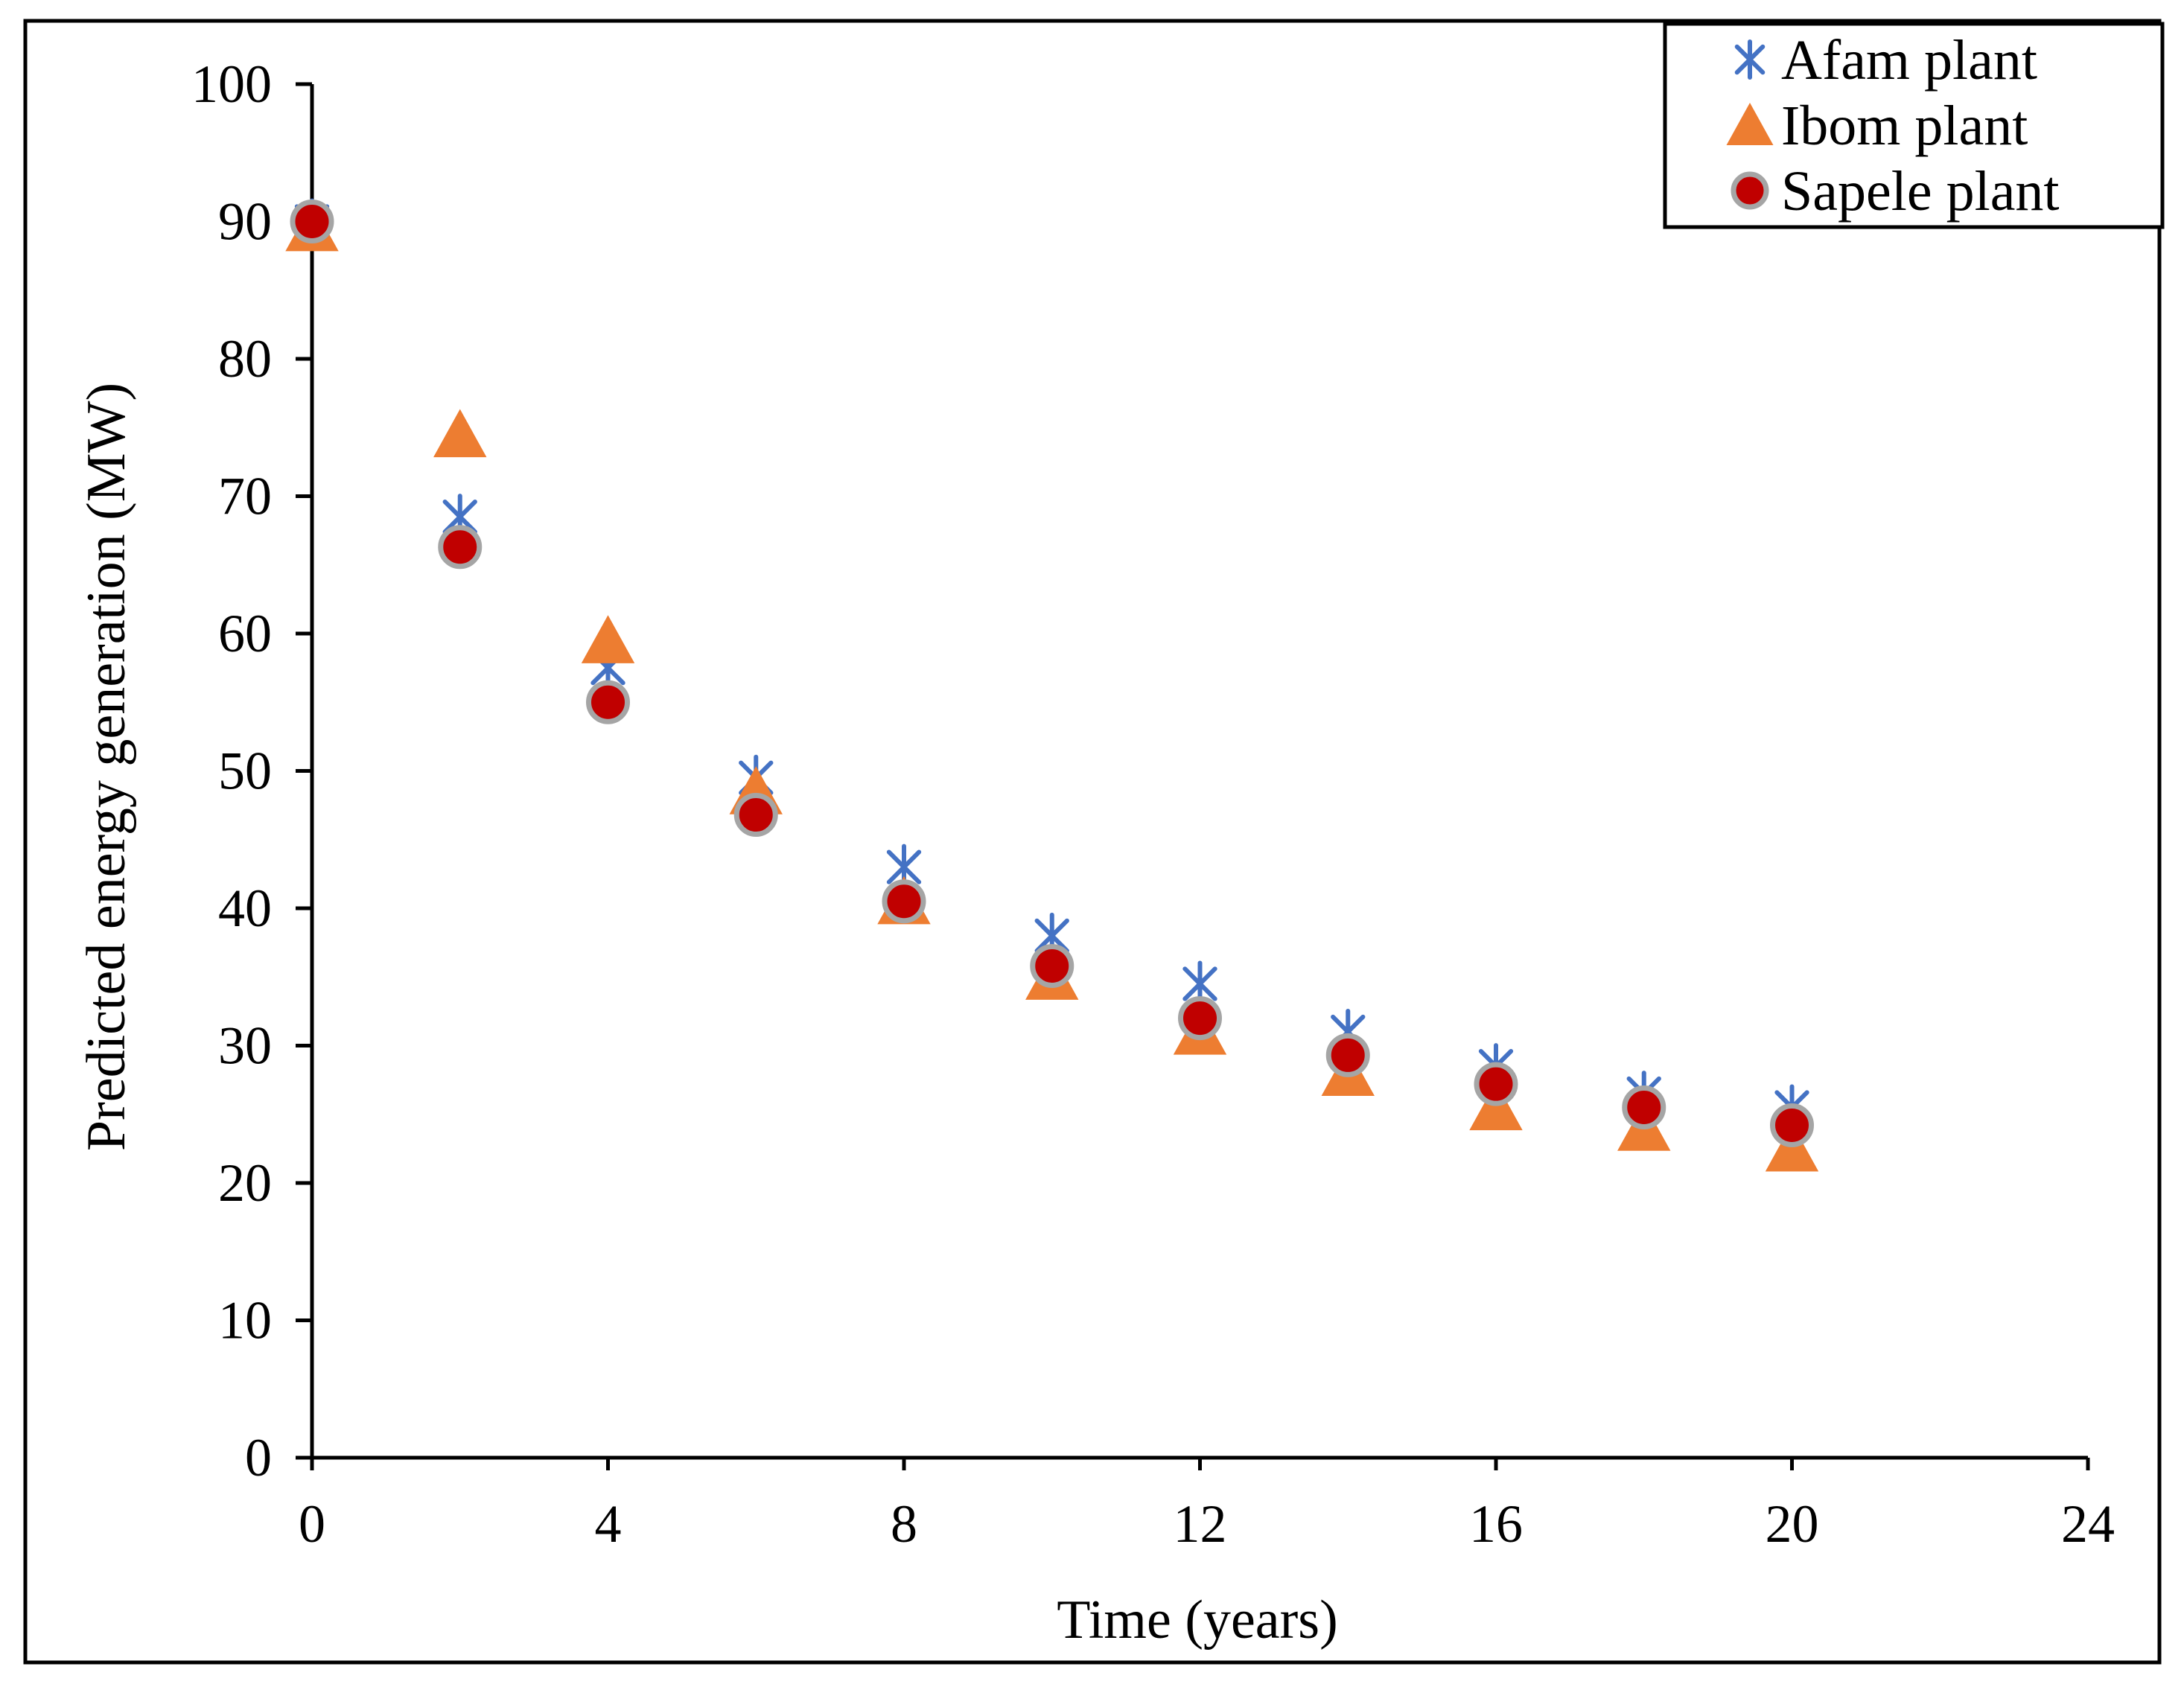 The width and height of the screenshot is (2184, 1687). Describe the element at coordinates (245, 771) in the screenshot. I see `y-tick-label: 50` at that location.